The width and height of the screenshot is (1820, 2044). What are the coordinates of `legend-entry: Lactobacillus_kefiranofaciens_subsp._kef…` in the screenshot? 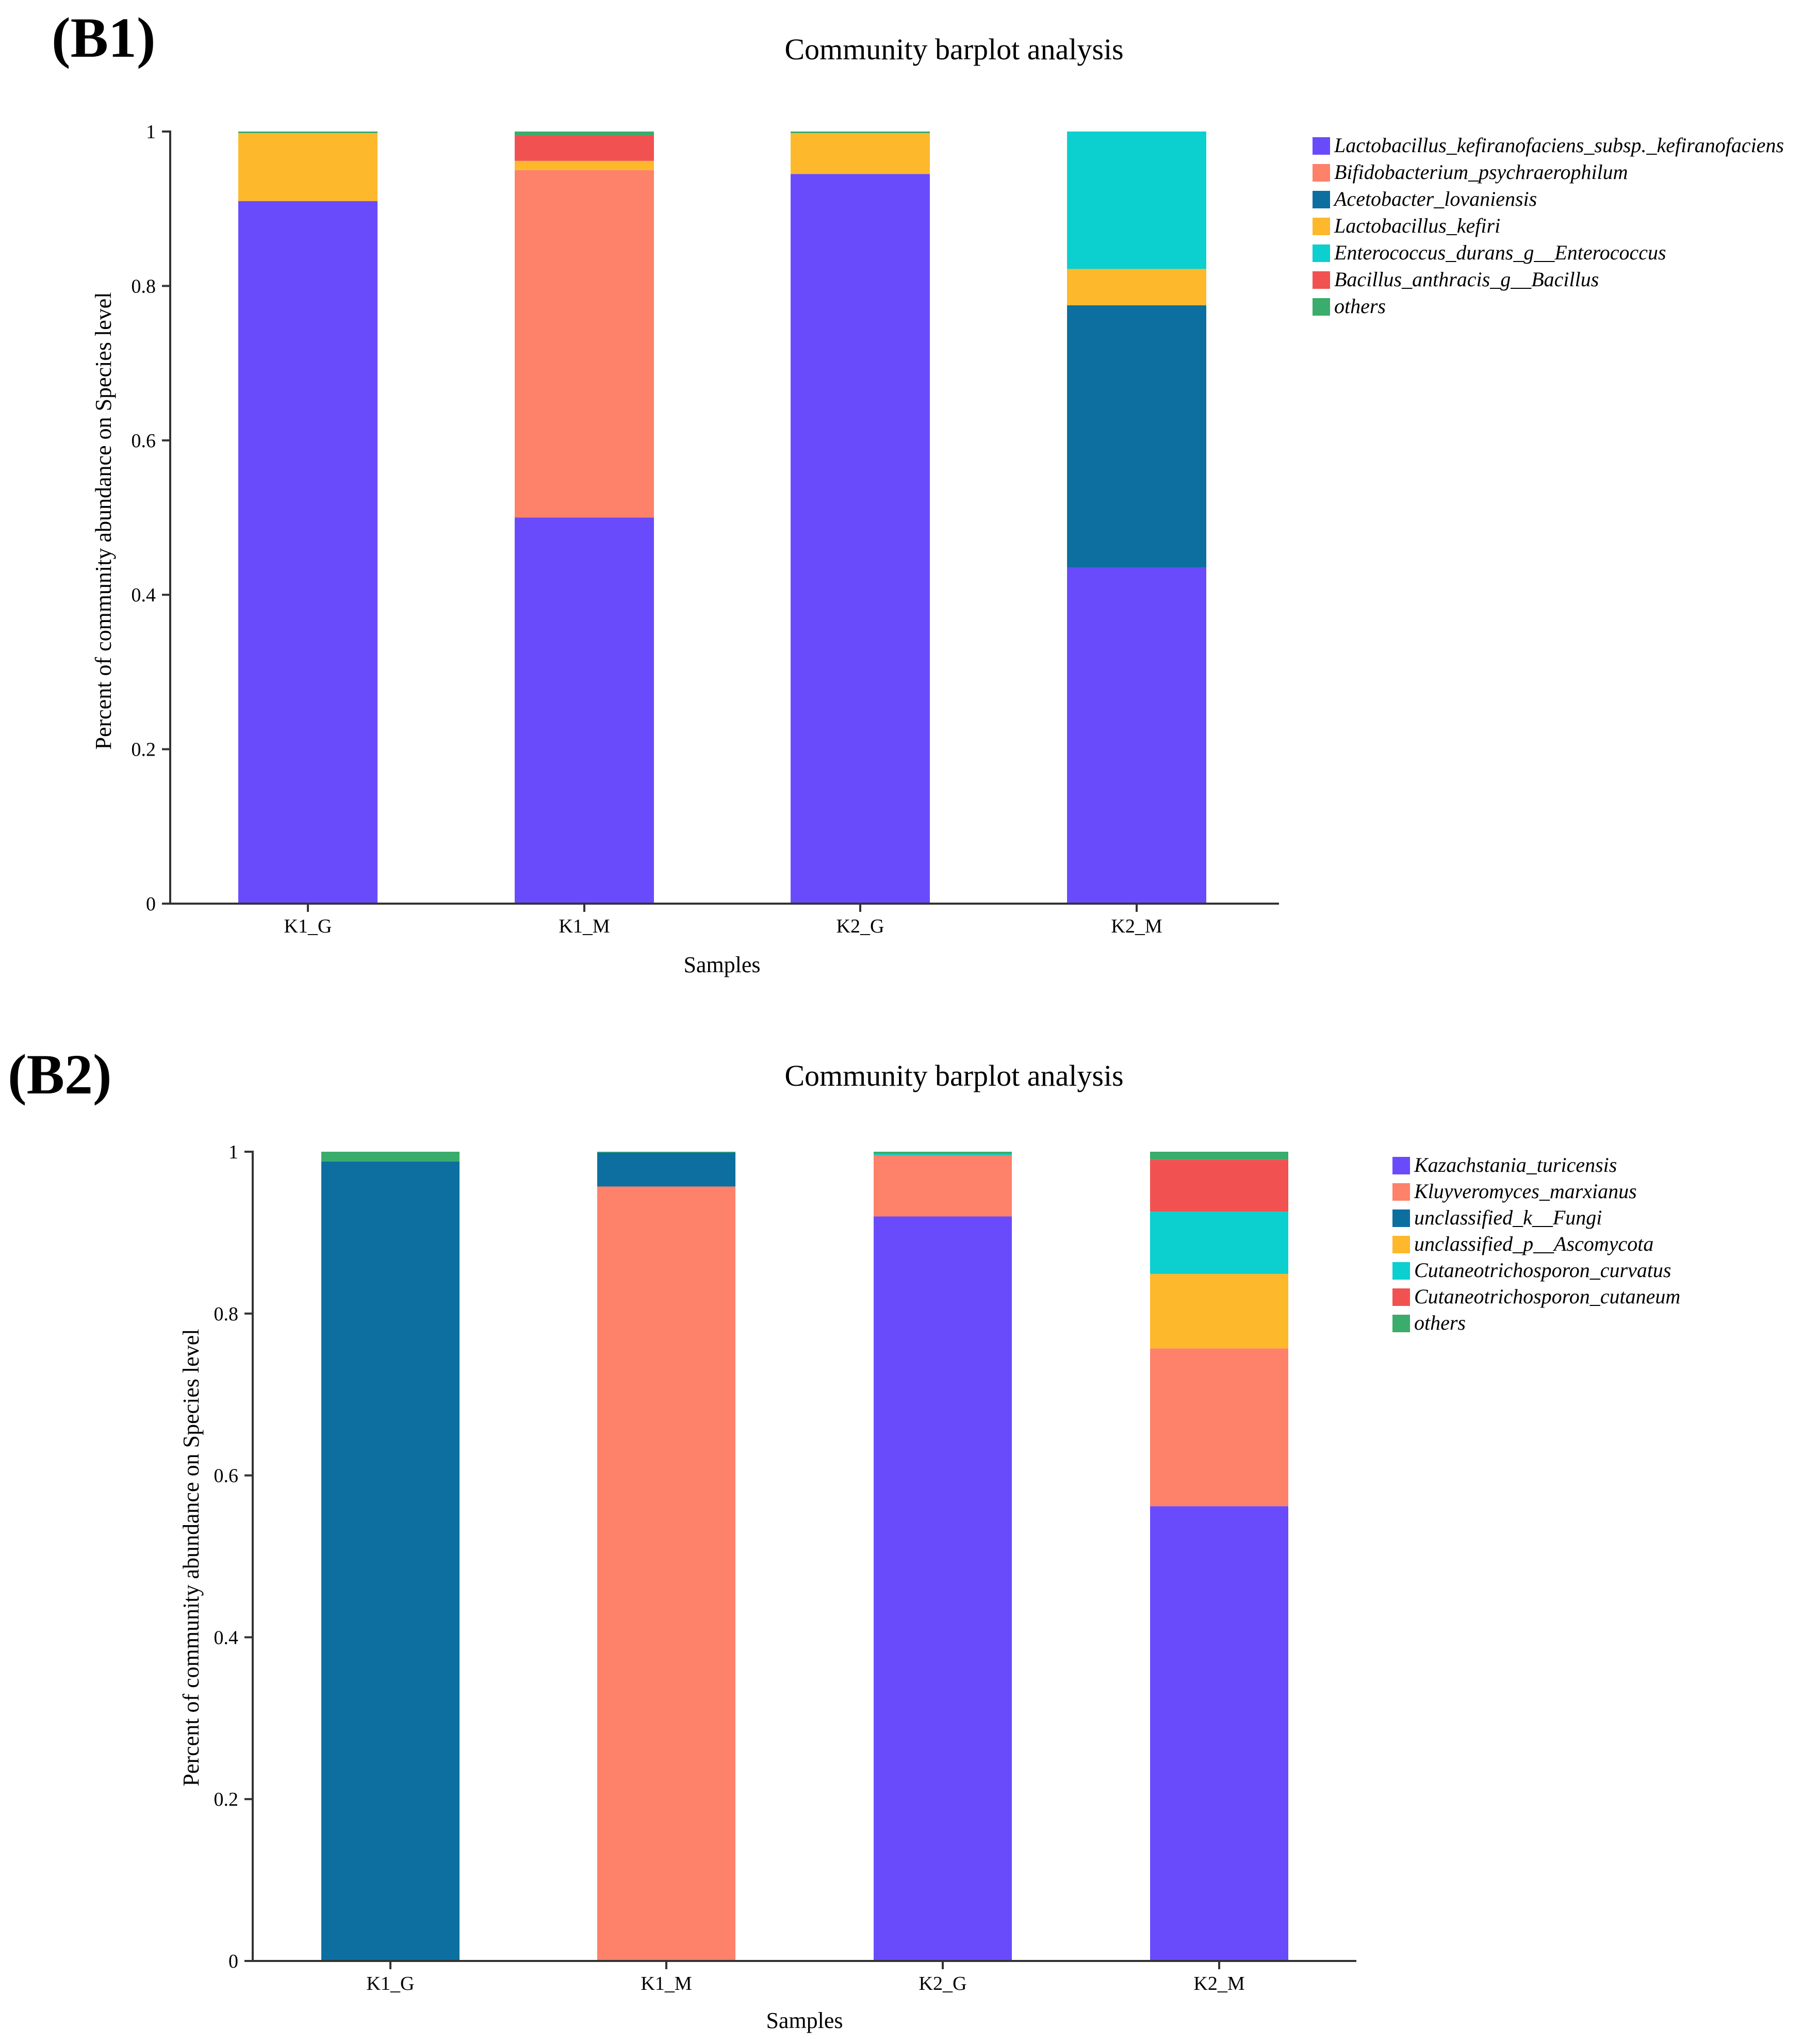 It's located at (1559, 145).